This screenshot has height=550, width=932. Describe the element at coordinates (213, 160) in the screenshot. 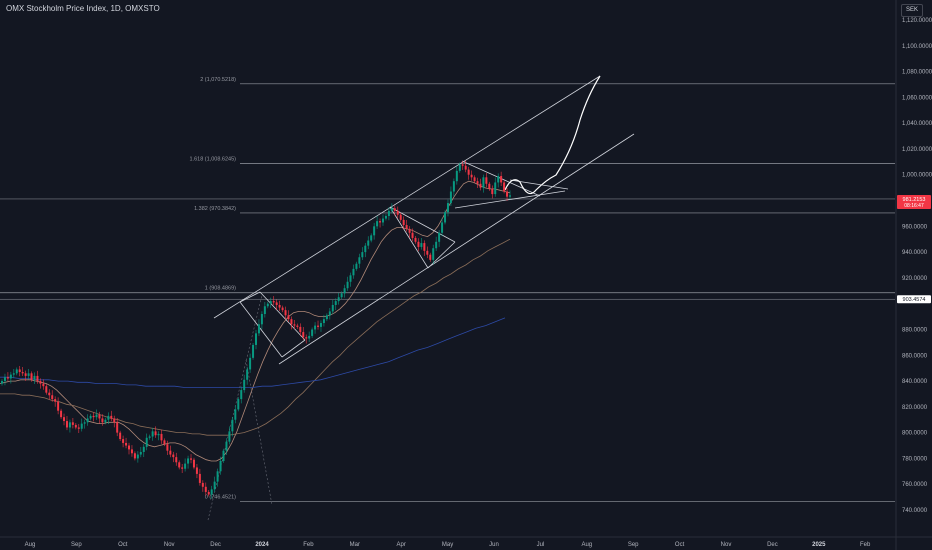

I see `fib-level-label: 1.618 (1,008.6245)` at that location.